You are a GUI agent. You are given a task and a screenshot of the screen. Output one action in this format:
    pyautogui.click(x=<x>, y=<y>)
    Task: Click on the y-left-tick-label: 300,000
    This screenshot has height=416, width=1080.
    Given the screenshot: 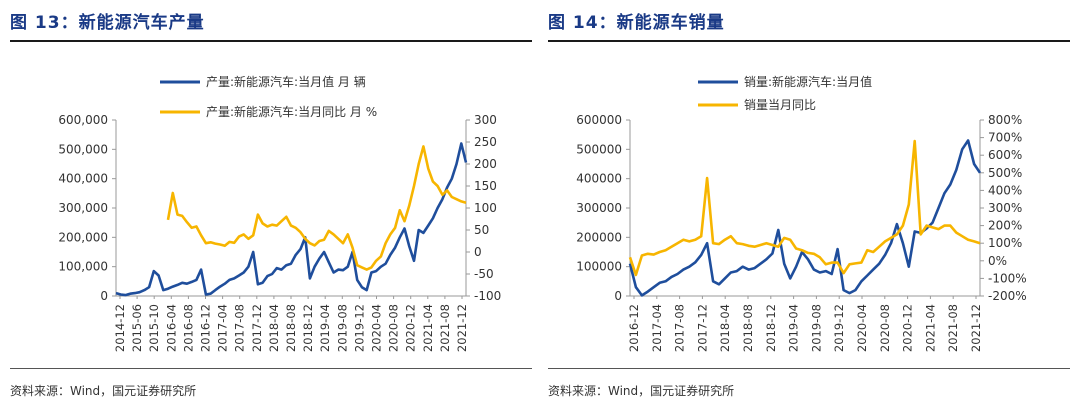 What is the action you would take?
    pyautogui.click(x=83, y=208)
    